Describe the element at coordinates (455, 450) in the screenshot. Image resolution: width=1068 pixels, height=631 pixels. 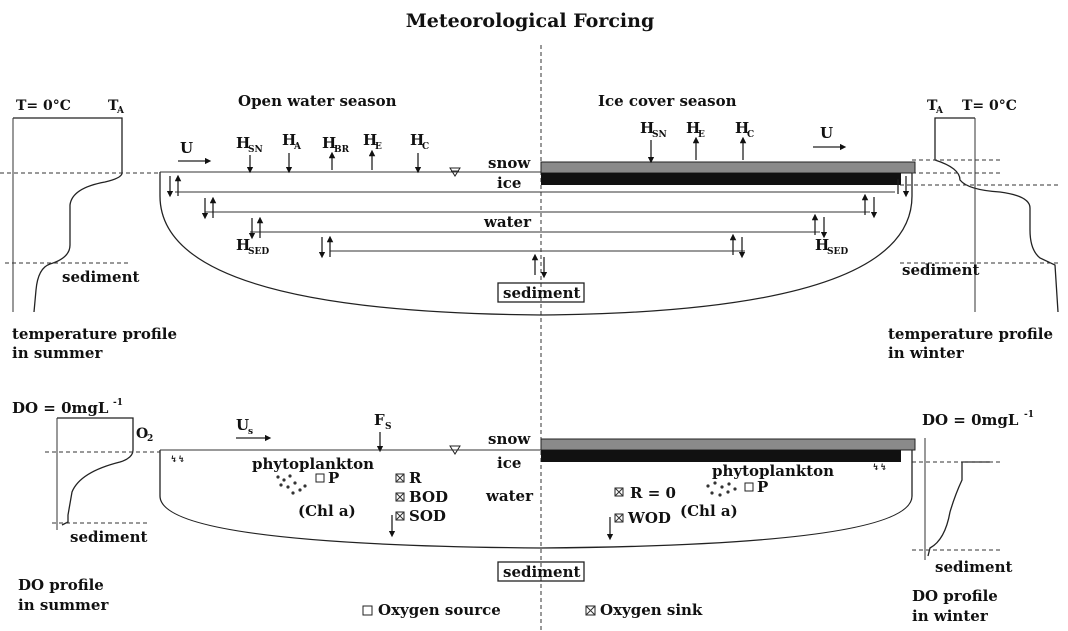
I see `water-level-icon-bottom` at that location.